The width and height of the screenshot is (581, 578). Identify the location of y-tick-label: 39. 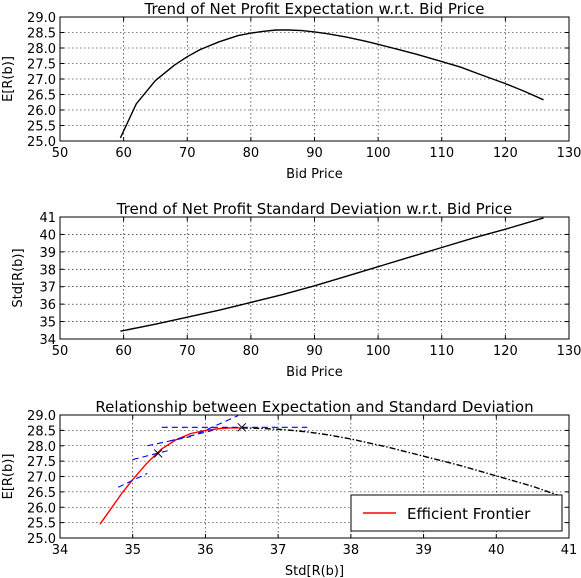
(47, 253).